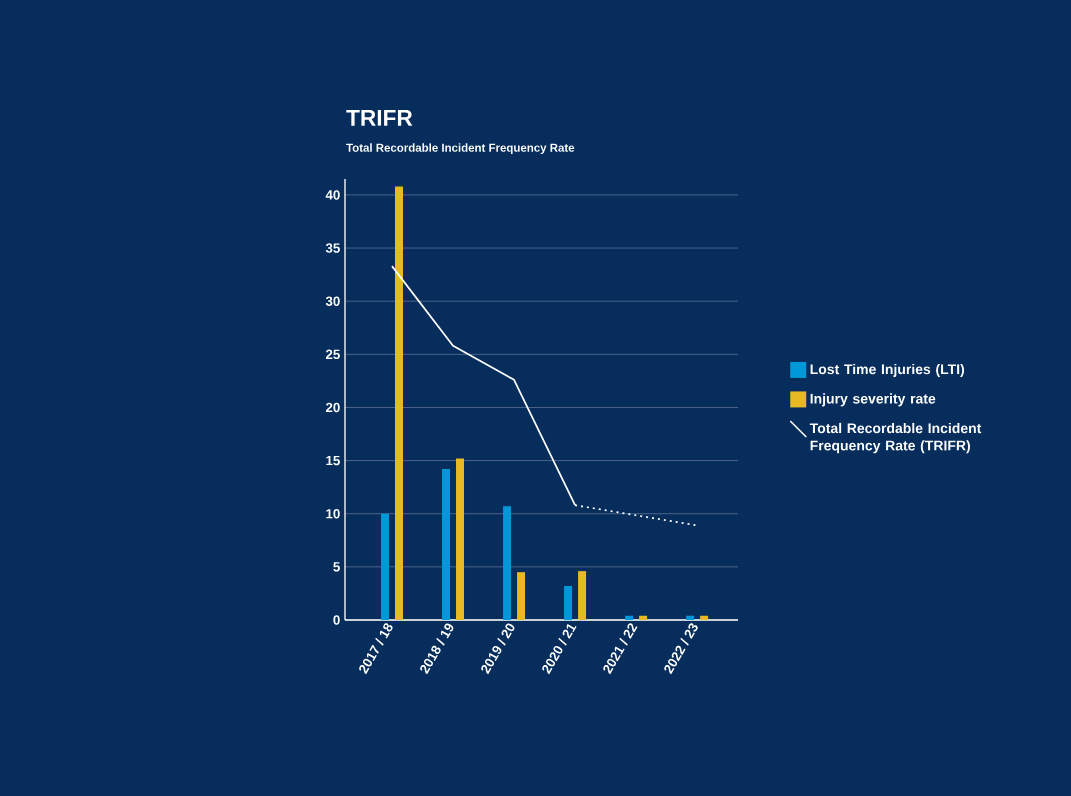  Describe the element at coordinates (895, 438) in the screenshot. I see `legend-label: Total Recordable Incident Frequency Rate (TRIFR)` at that location.